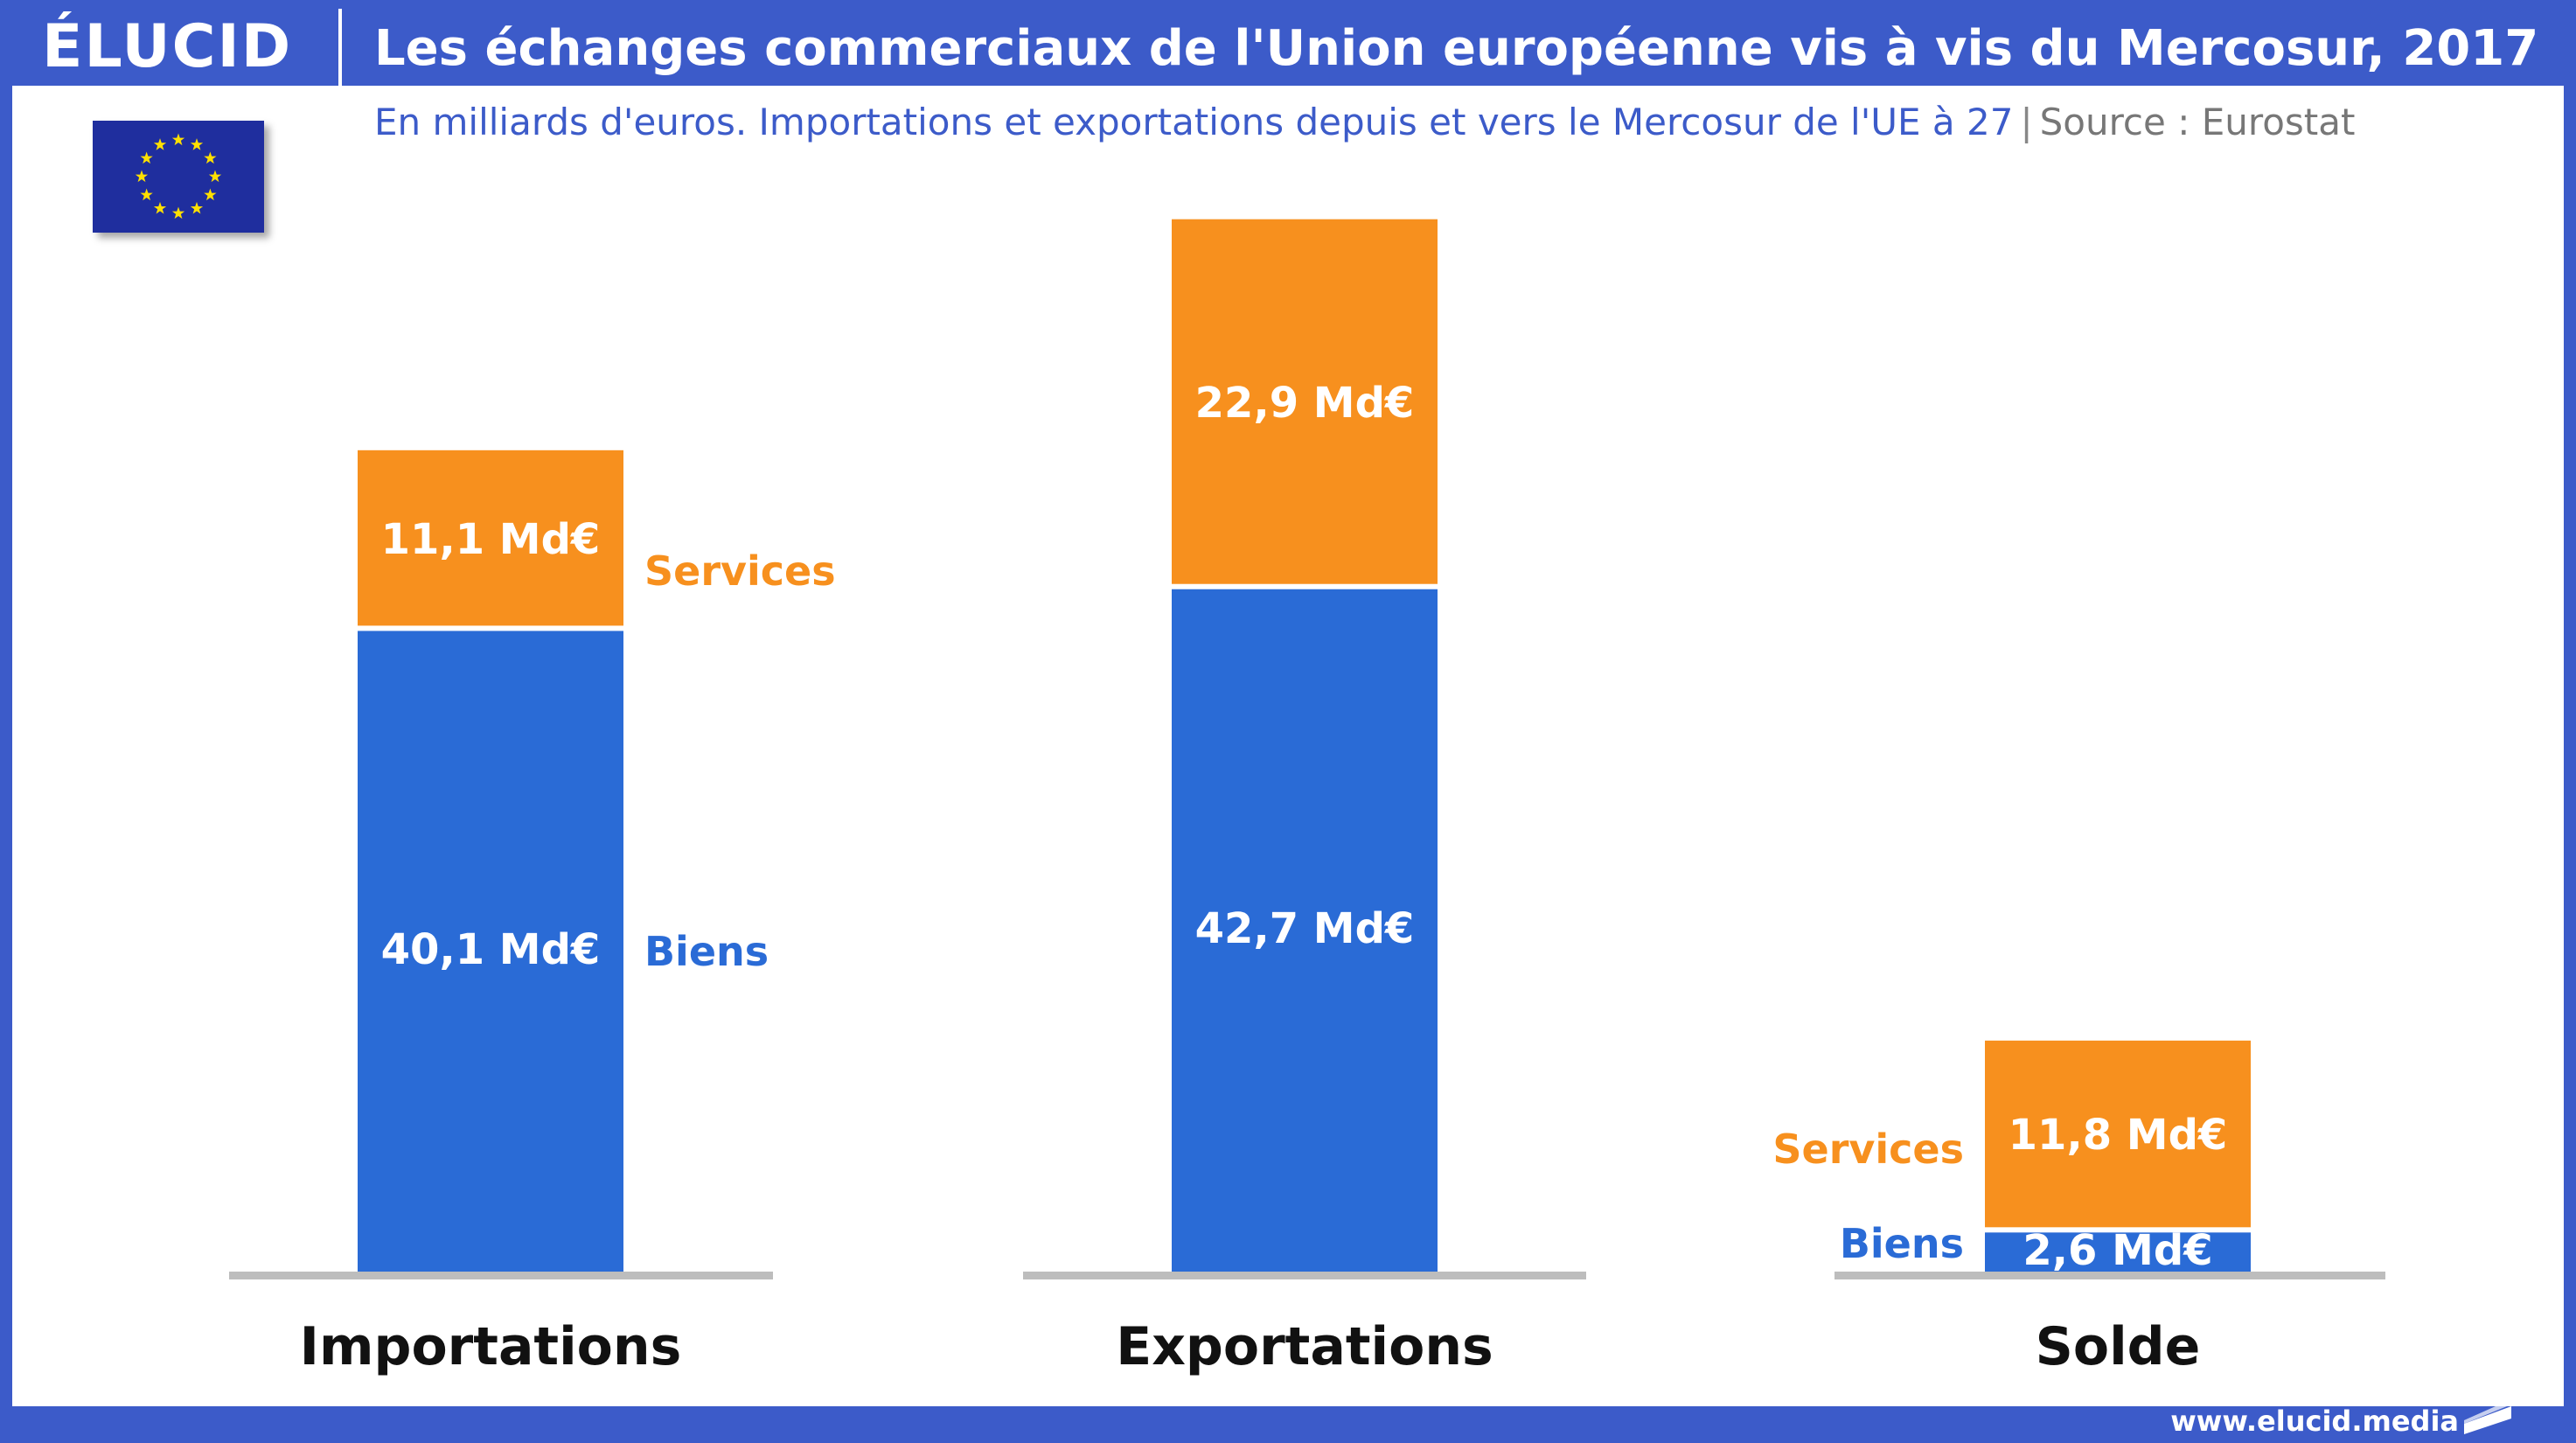 This screenshot has width=2576, height=1443. What do you see at coordinates (740, 571) in the screenshot?
I see `series-label-services-importations: Services` at bounding box center [740, 571].